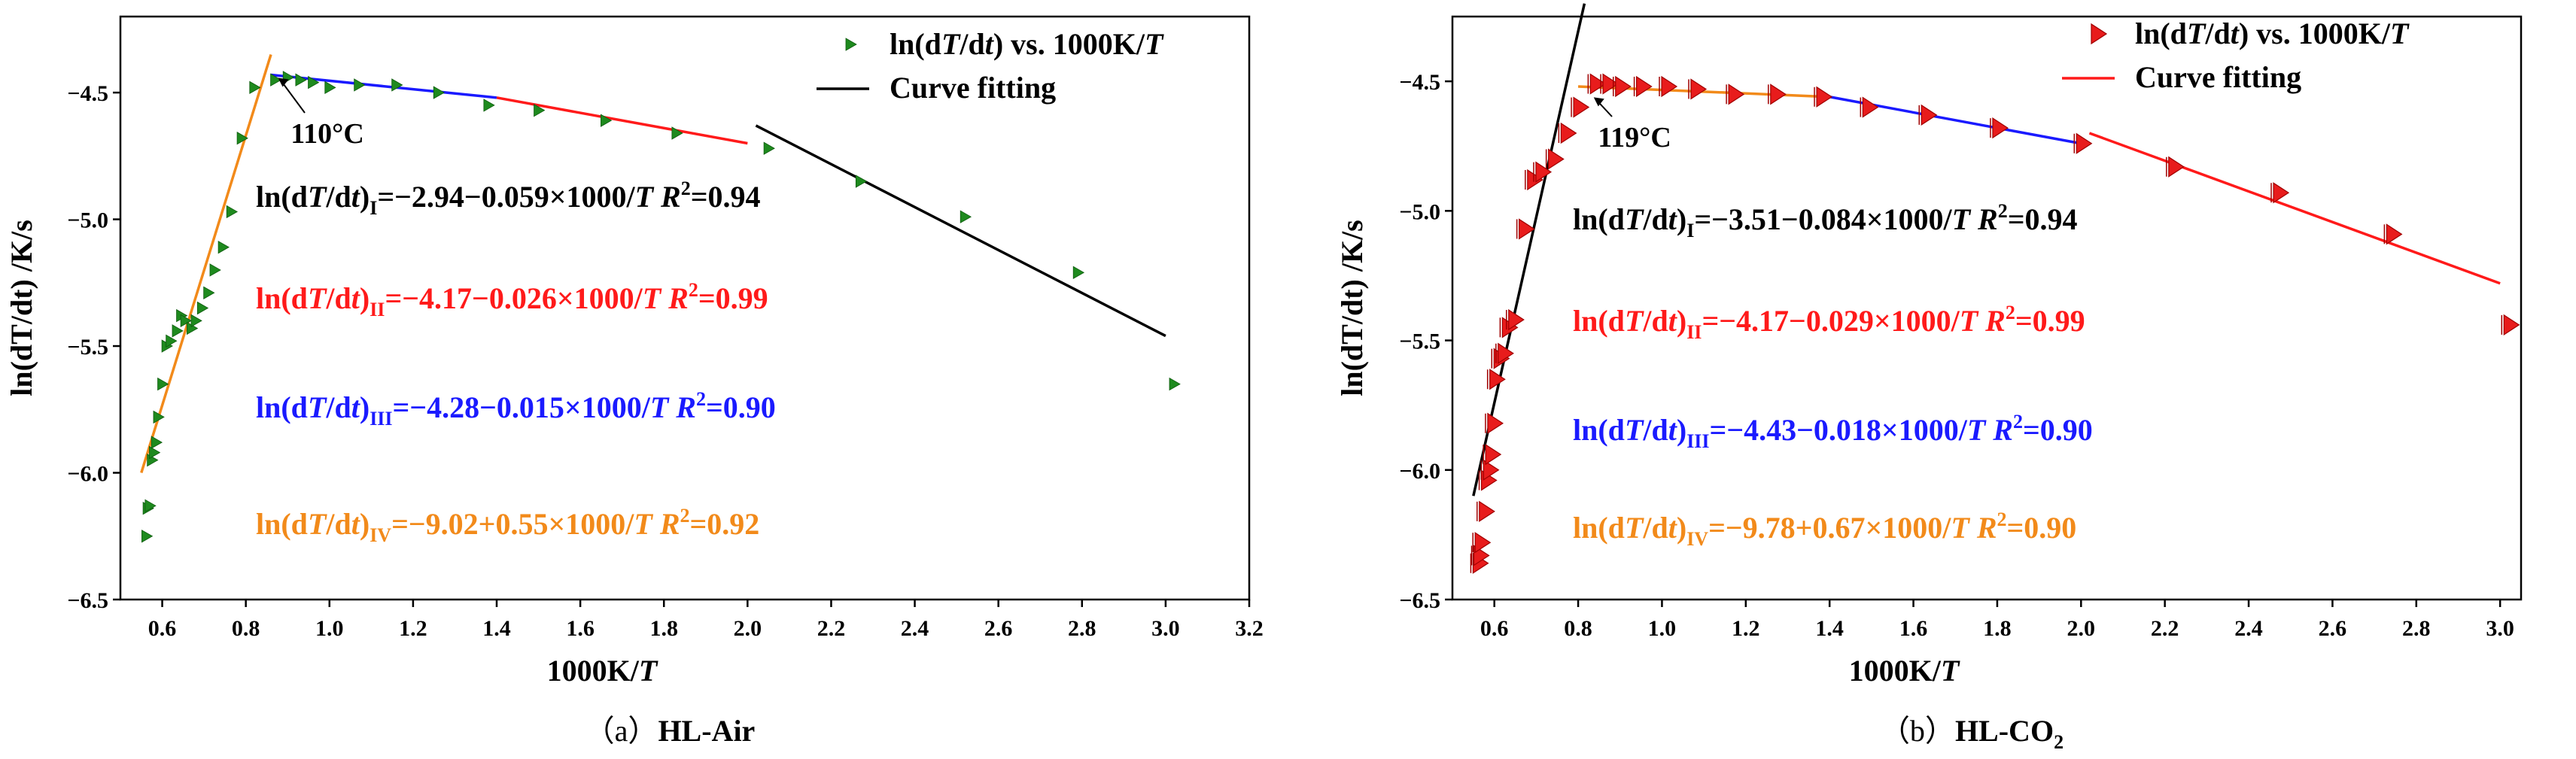 The image size is (2576, 759). Describe the element at coordinates (2043, 219) in the screenshot. I see `eq-tail: =0.94` at that location.